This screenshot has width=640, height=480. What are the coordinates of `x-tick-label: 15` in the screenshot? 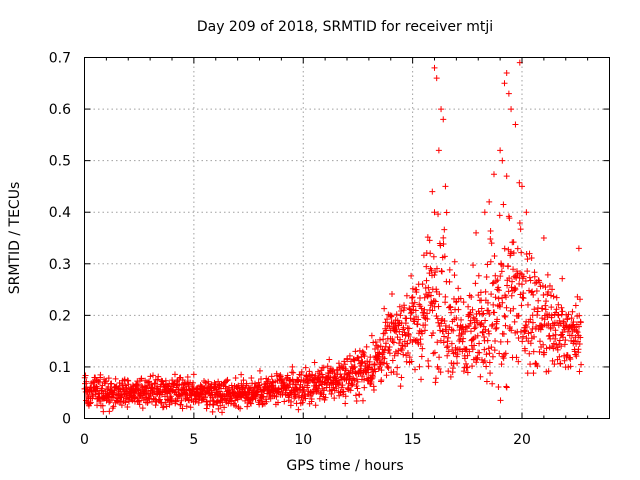 It's located at (413, 440).